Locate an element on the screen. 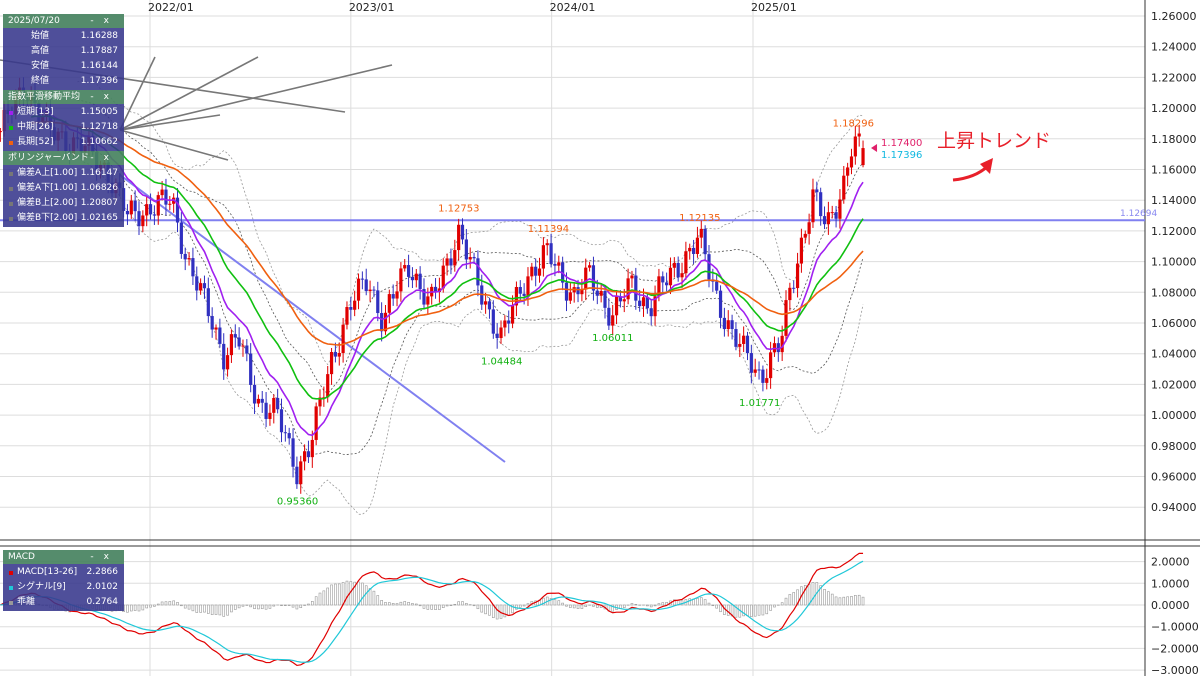 The width and height of the screenshot is (1200, 676). ema-title: 指数平滑移動平均 is located at coordinates (44, 97).